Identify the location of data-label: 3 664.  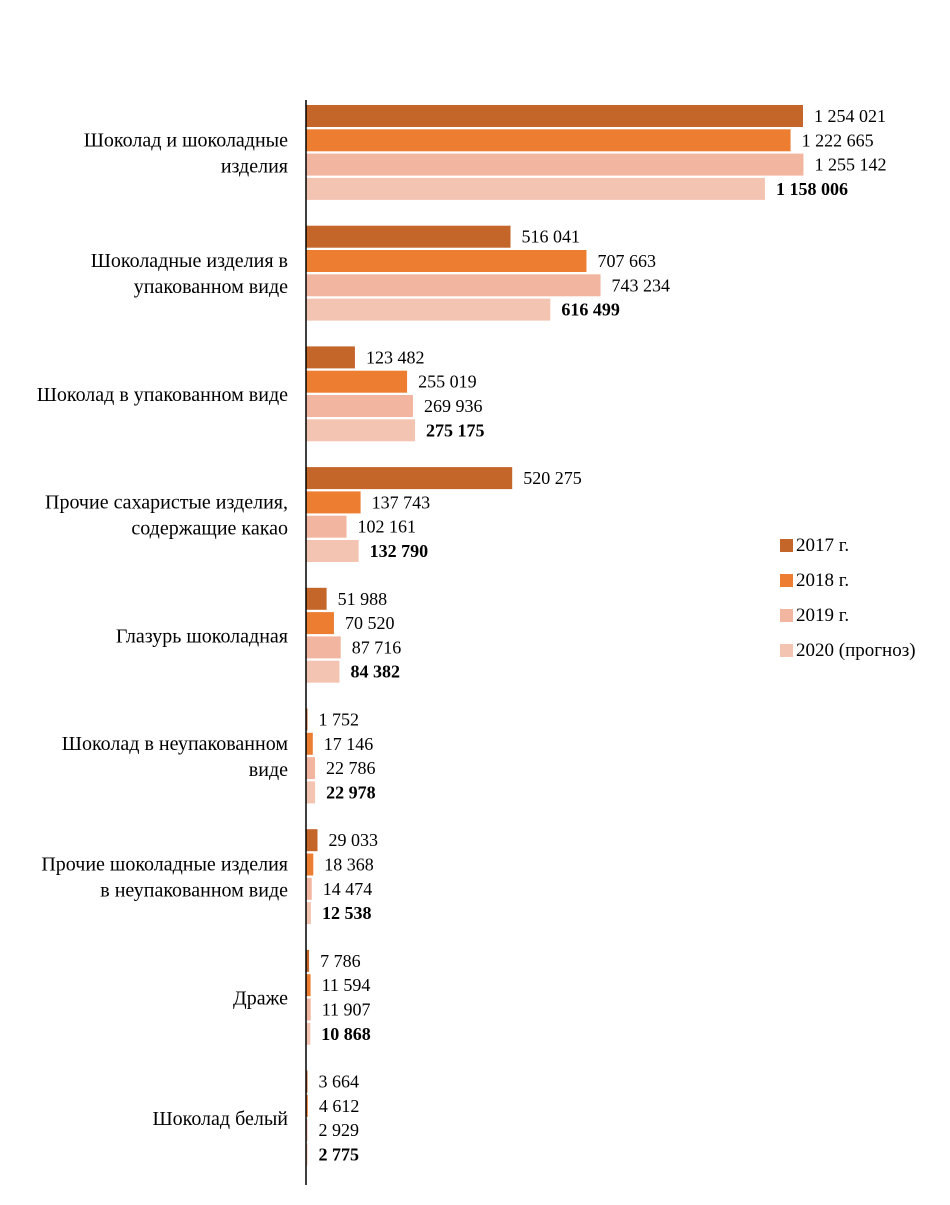
(339, 1082).